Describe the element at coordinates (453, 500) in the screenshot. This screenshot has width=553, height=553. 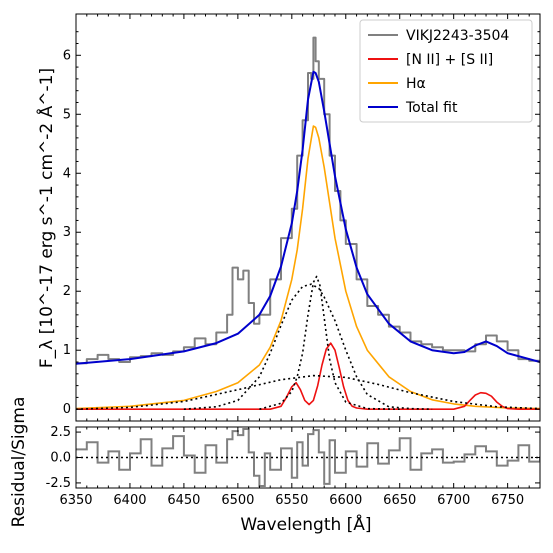
I see `x-tick-label: 6700` at that location.